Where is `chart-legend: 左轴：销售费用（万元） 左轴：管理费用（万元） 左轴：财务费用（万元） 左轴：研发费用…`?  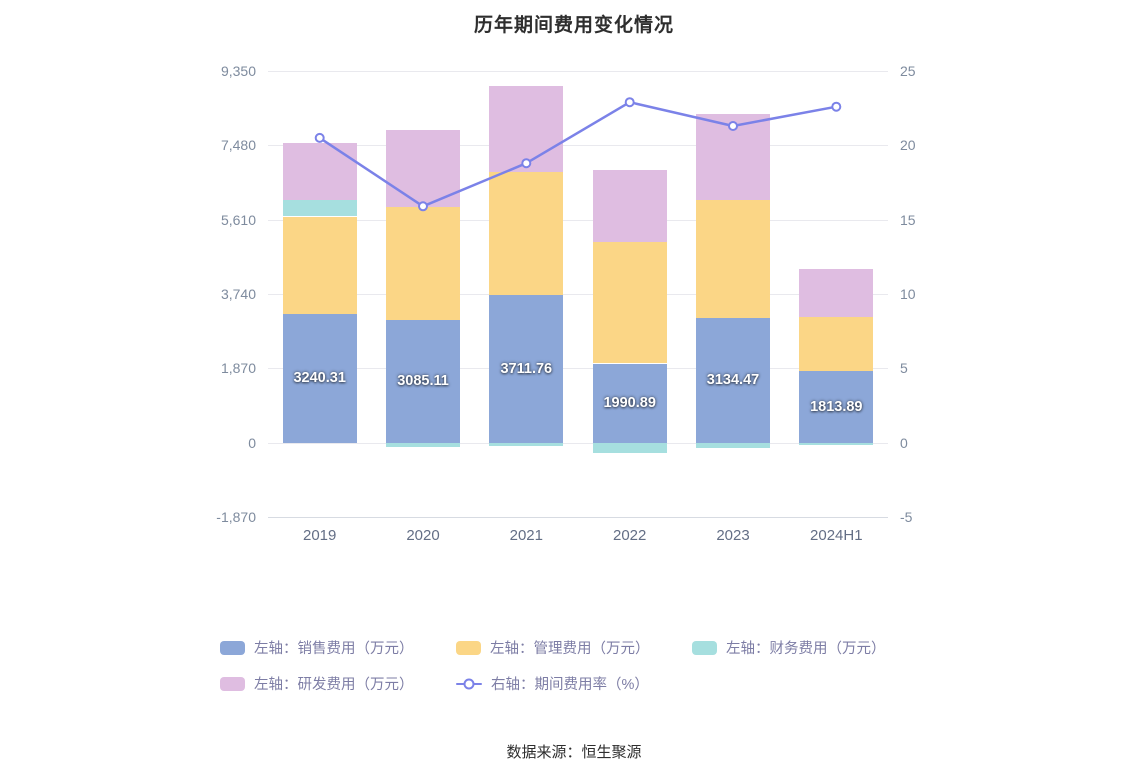 chart-legend: 左轴：销售费用（万元） 左轴：管理费用（万元） 左轴：财务费用（万元） 左轴：研发费用… is located at coordinates (574, 673).